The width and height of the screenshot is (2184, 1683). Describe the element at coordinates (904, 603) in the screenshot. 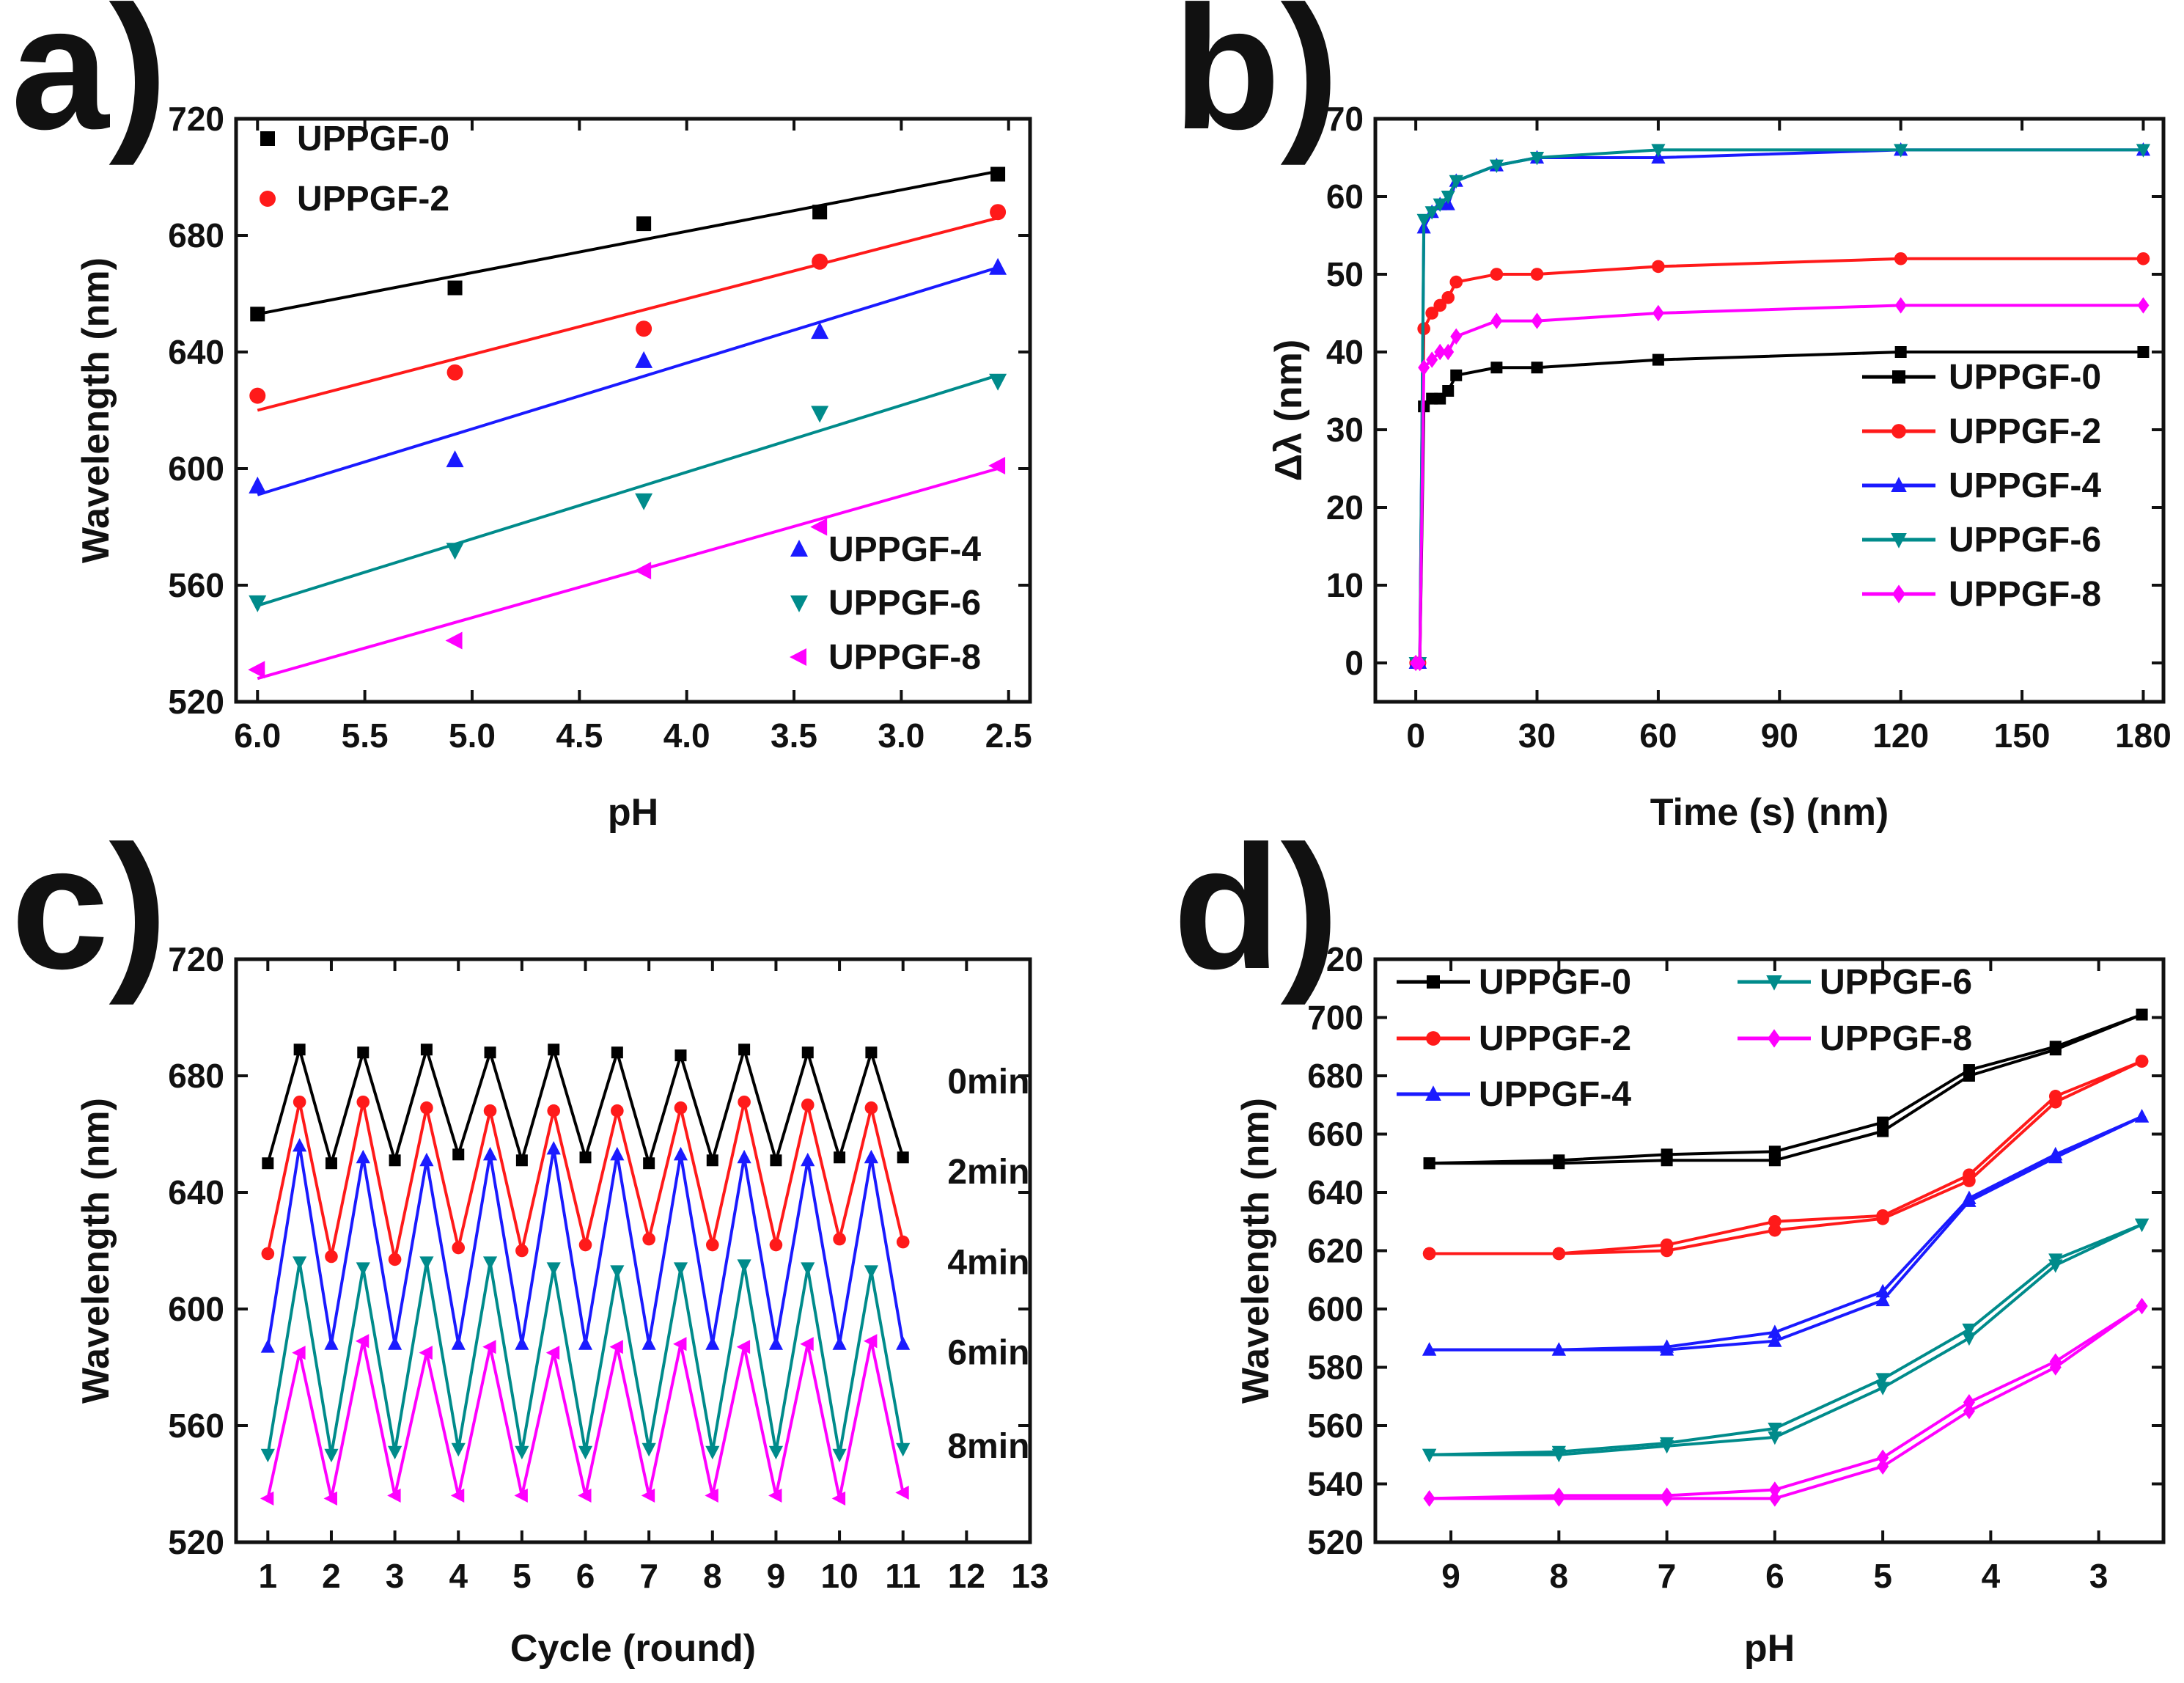

I see `legend-label: UPPGF-6` at that location.